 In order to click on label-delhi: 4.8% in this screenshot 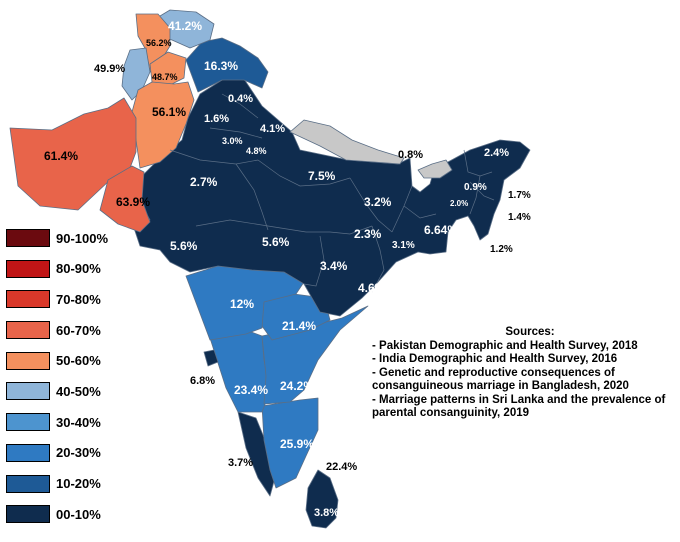, I will do `click(256, 151)`.